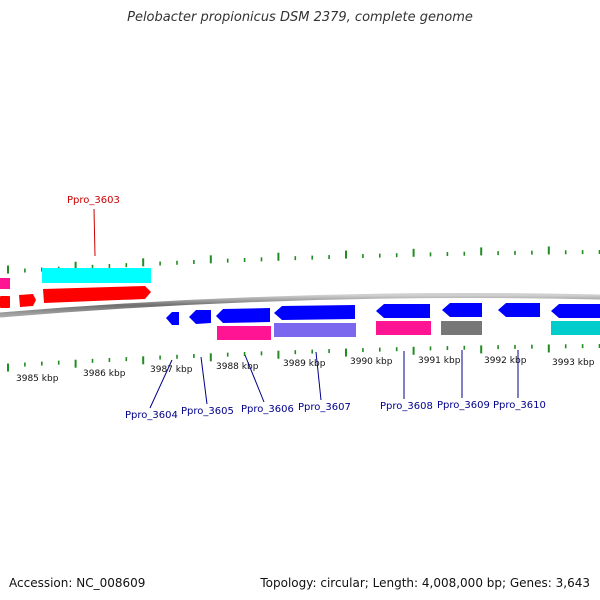  Describe the element at coordinates (573, 363) in the screenshot. I see `tick-label: 3993 kbp` at that location.